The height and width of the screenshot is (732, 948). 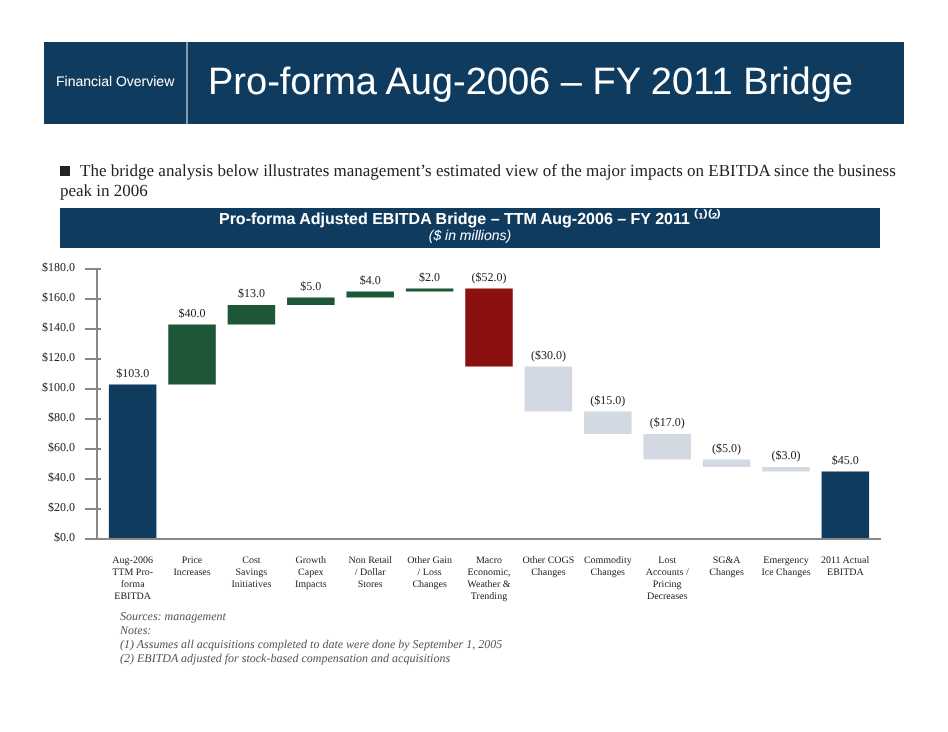 I want to click on text: The bridge analysis below illustrates management’s estimated view of the major impacts on EBITDA since the business peak in 2006, so click(x=479, y=180).